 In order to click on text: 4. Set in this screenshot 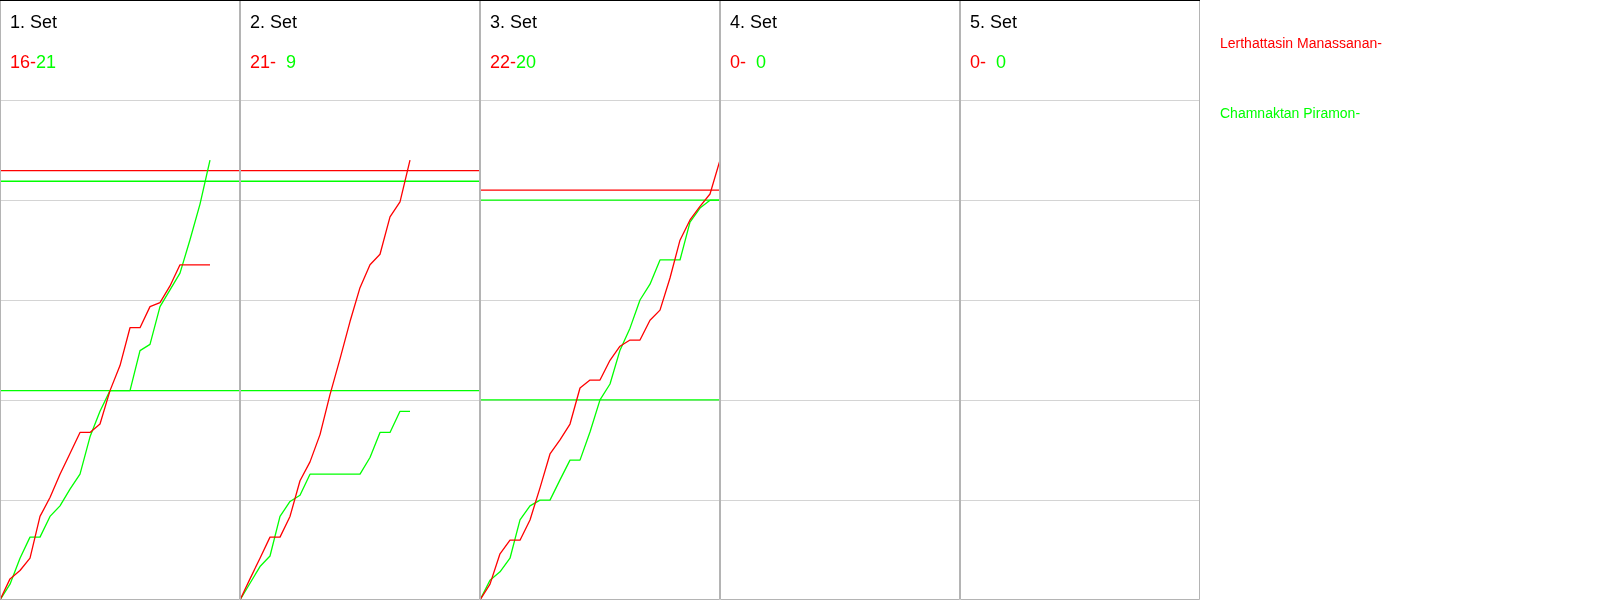, I will do `click(754, 22)`.